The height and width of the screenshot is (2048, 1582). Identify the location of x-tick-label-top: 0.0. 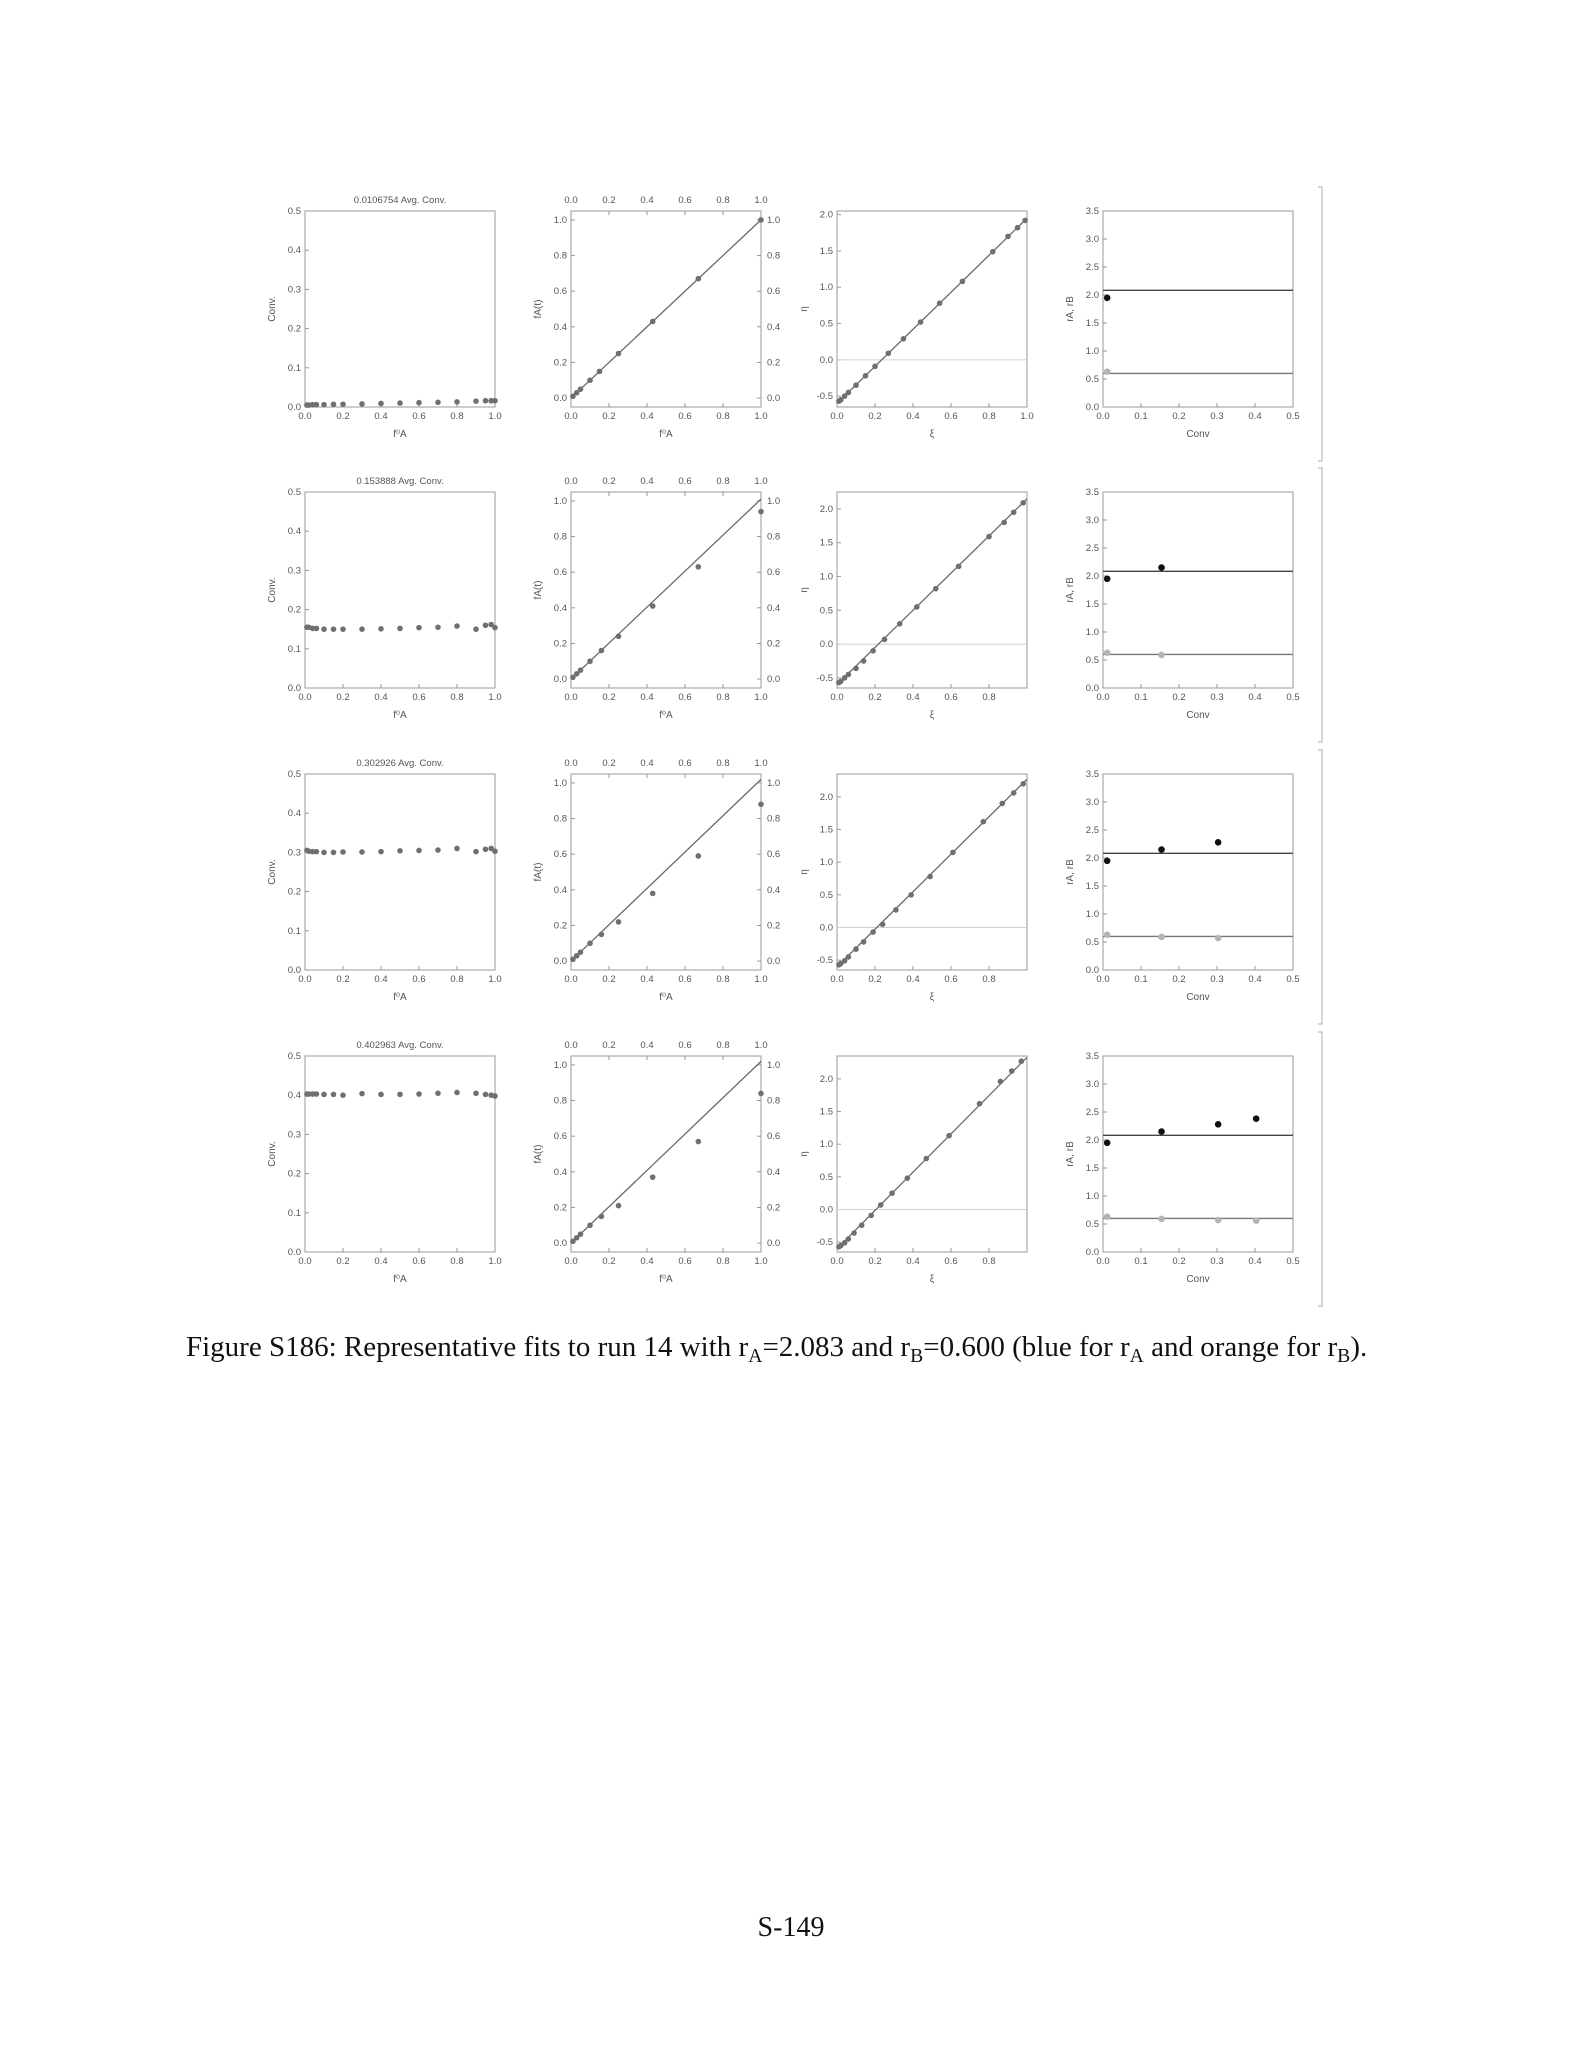
(570, 200).